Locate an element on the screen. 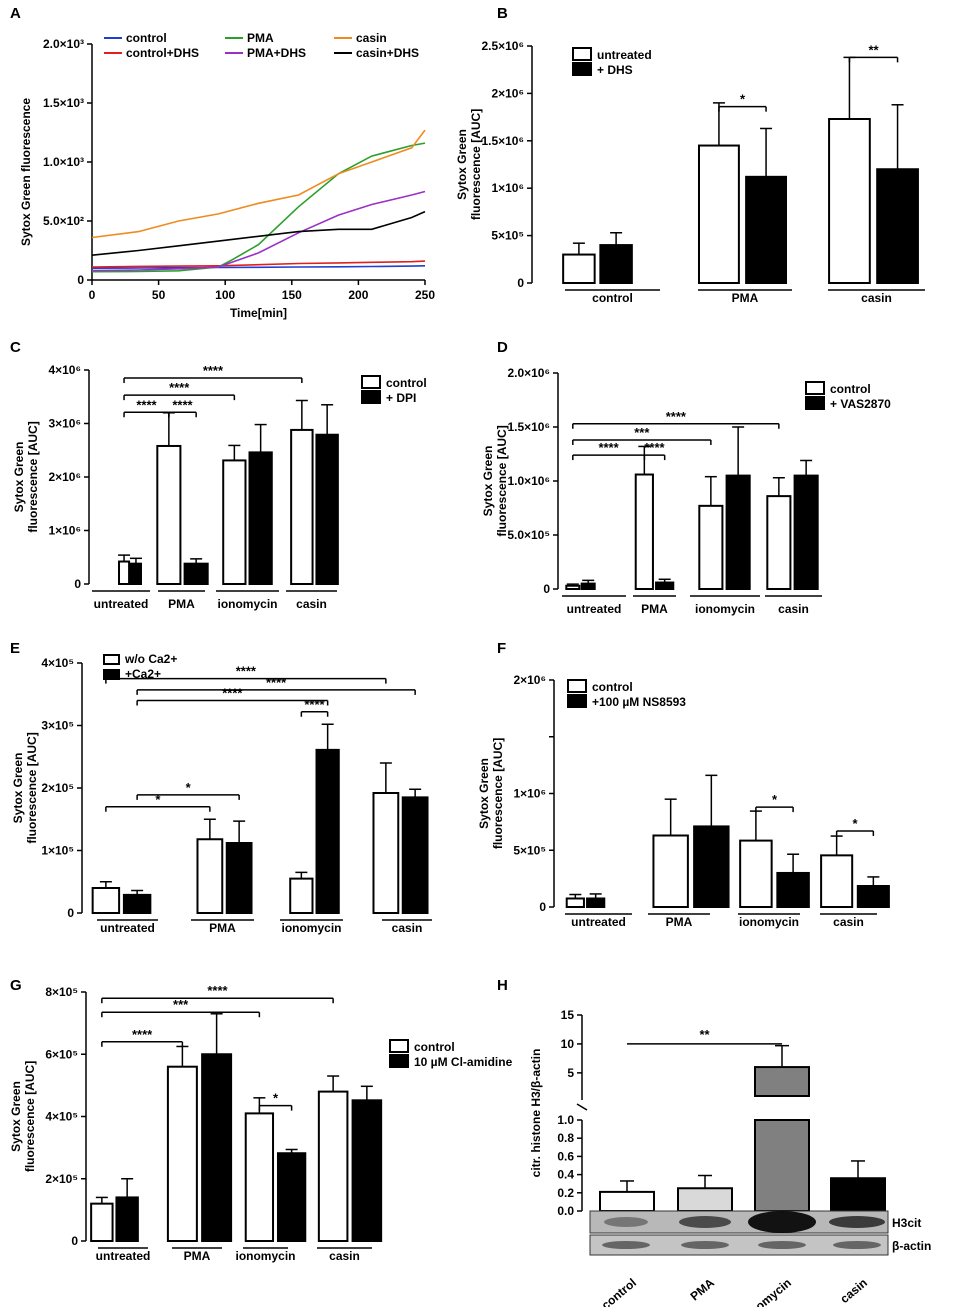 This screenshot has width=957, height=1307. y-tick-label: 0.6 is located at coordinates (565, 1156).